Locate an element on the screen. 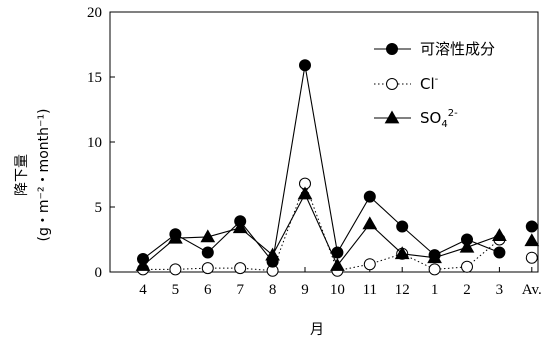  legend-item-1: 可溶性成分 is located at coordinates (434, 49).